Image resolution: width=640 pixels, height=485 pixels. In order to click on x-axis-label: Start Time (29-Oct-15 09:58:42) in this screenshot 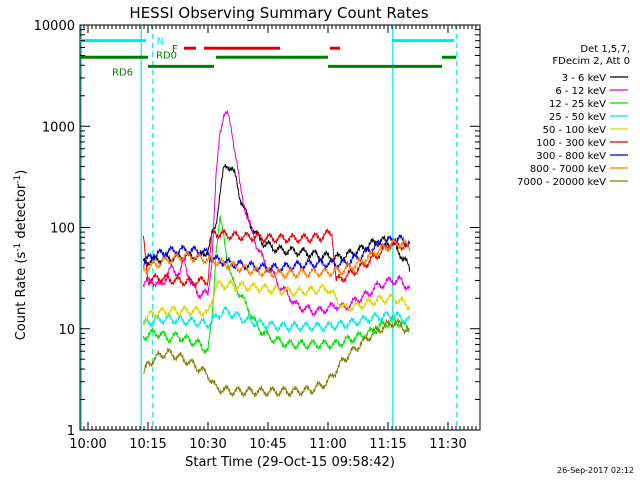, I will do `click(290, 462)`.